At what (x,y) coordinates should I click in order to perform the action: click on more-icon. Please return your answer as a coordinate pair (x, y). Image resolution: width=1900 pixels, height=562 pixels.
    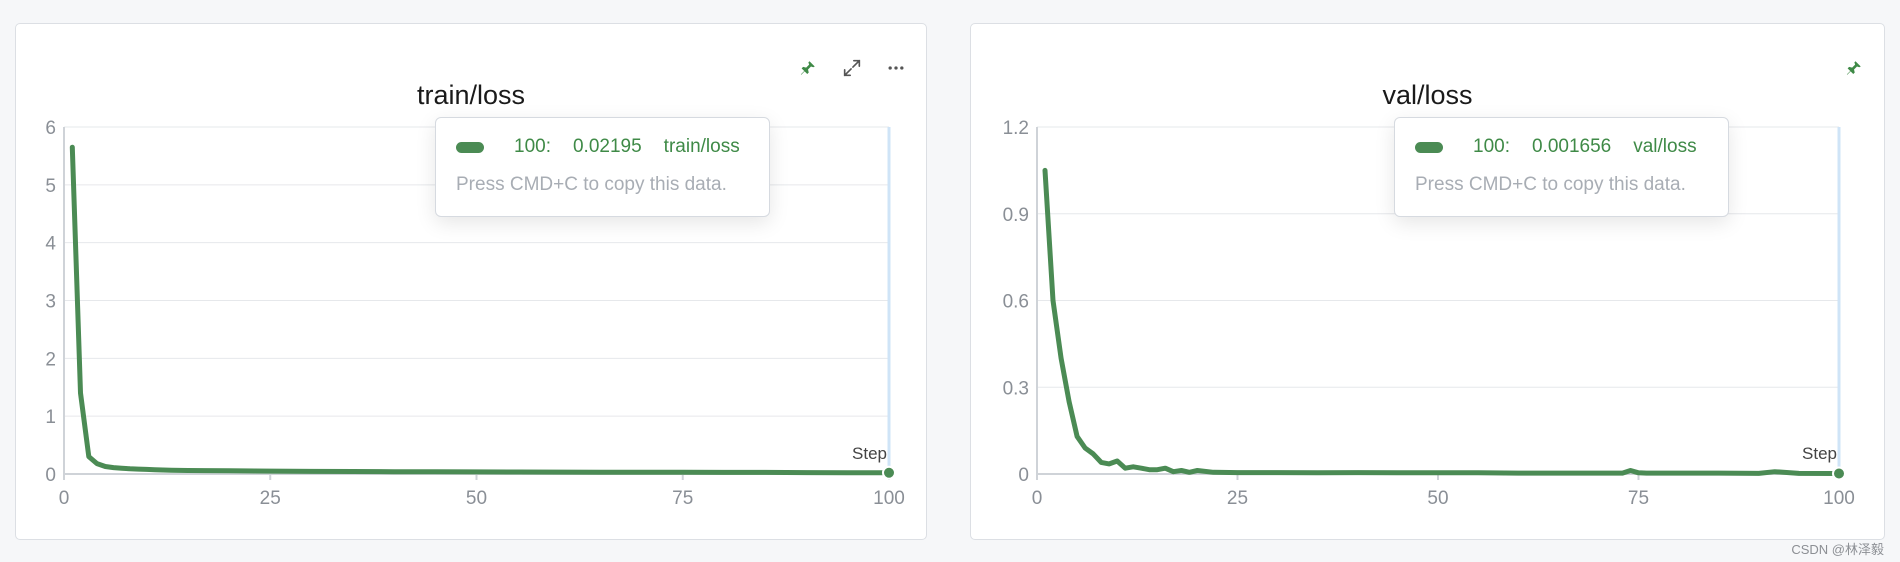
    Looking at the image, I should click on (896, 68).